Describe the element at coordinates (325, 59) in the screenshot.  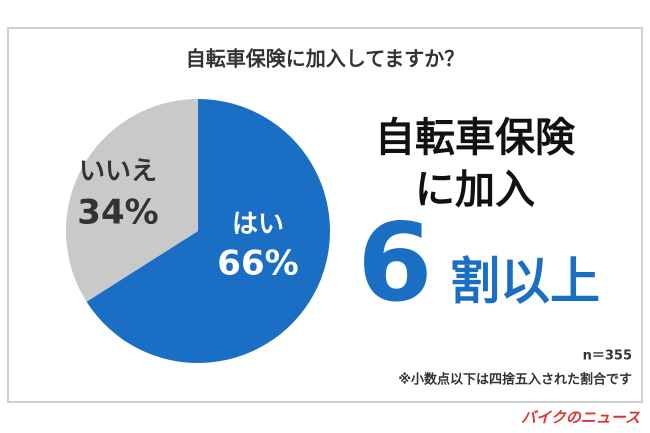
I see `chart-title: 自転車保険に加入してますか？` at that location.